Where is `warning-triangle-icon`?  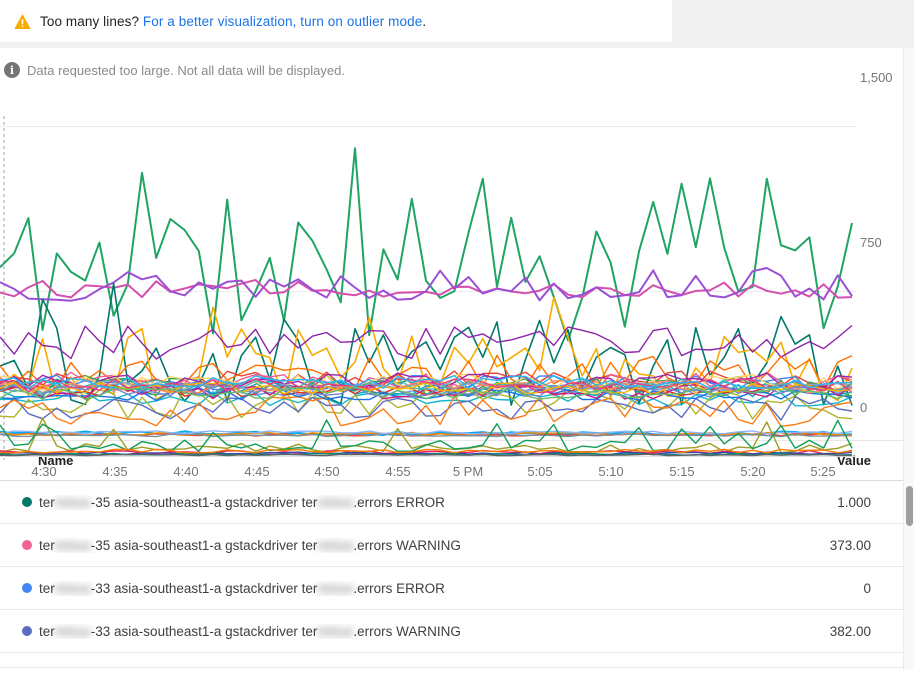
warning-triangle-icon is located at coordinates (22, 21).